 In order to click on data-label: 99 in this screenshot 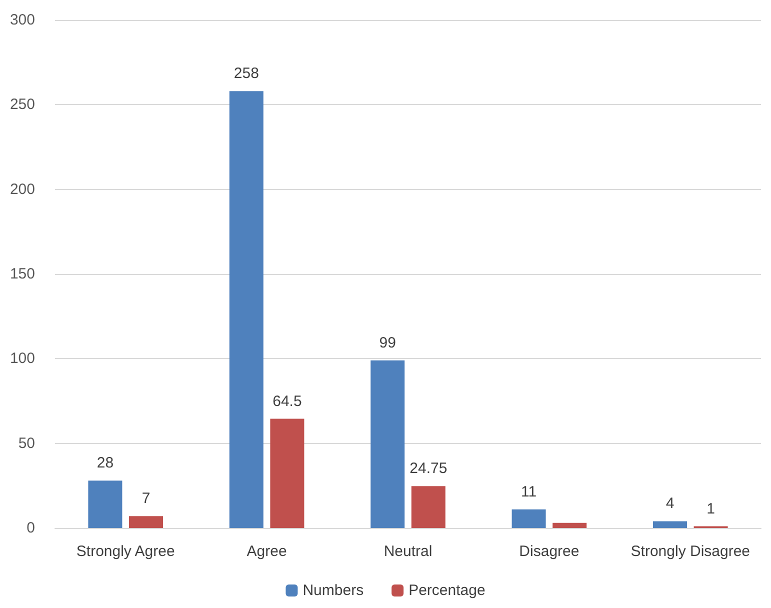, I will do `click(387, 343)`.